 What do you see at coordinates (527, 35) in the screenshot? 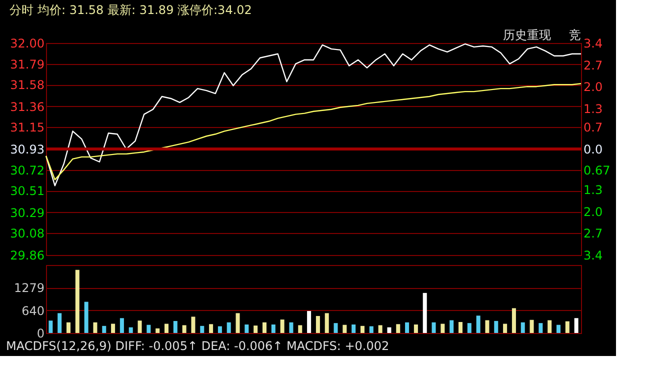
I see `text: 历史重现` at bounding box center [527, 35].